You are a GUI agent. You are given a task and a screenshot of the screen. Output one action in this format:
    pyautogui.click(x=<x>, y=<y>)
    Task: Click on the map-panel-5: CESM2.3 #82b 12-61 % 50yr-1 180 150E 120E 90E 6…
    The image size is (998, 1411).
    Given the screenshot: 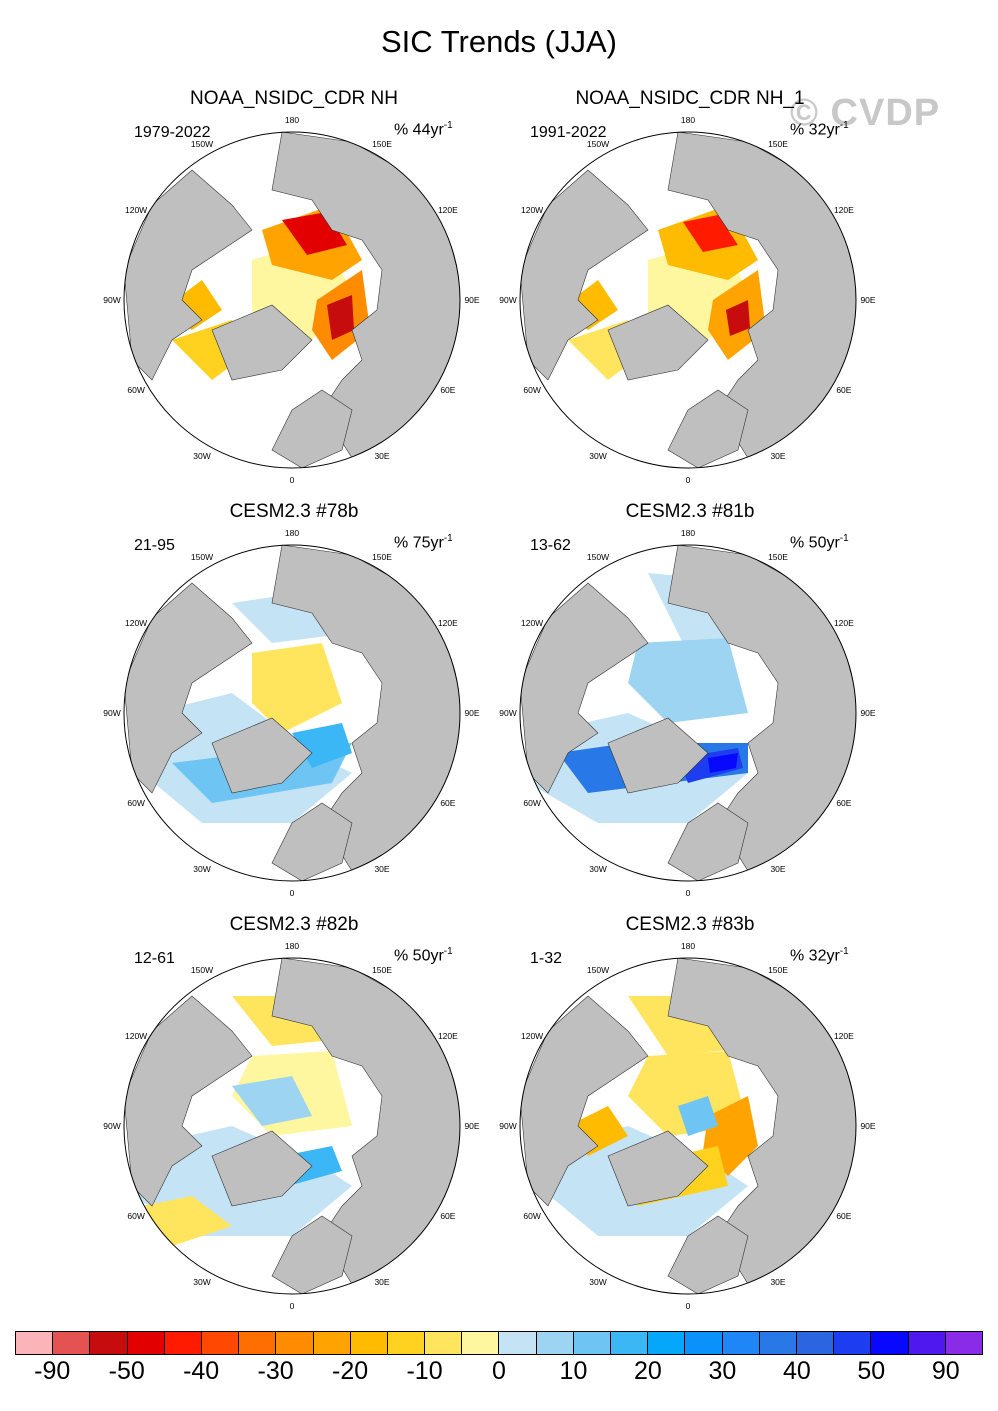 What is the action you would take?
    pyautogui.click(x=313, y=1114)
    